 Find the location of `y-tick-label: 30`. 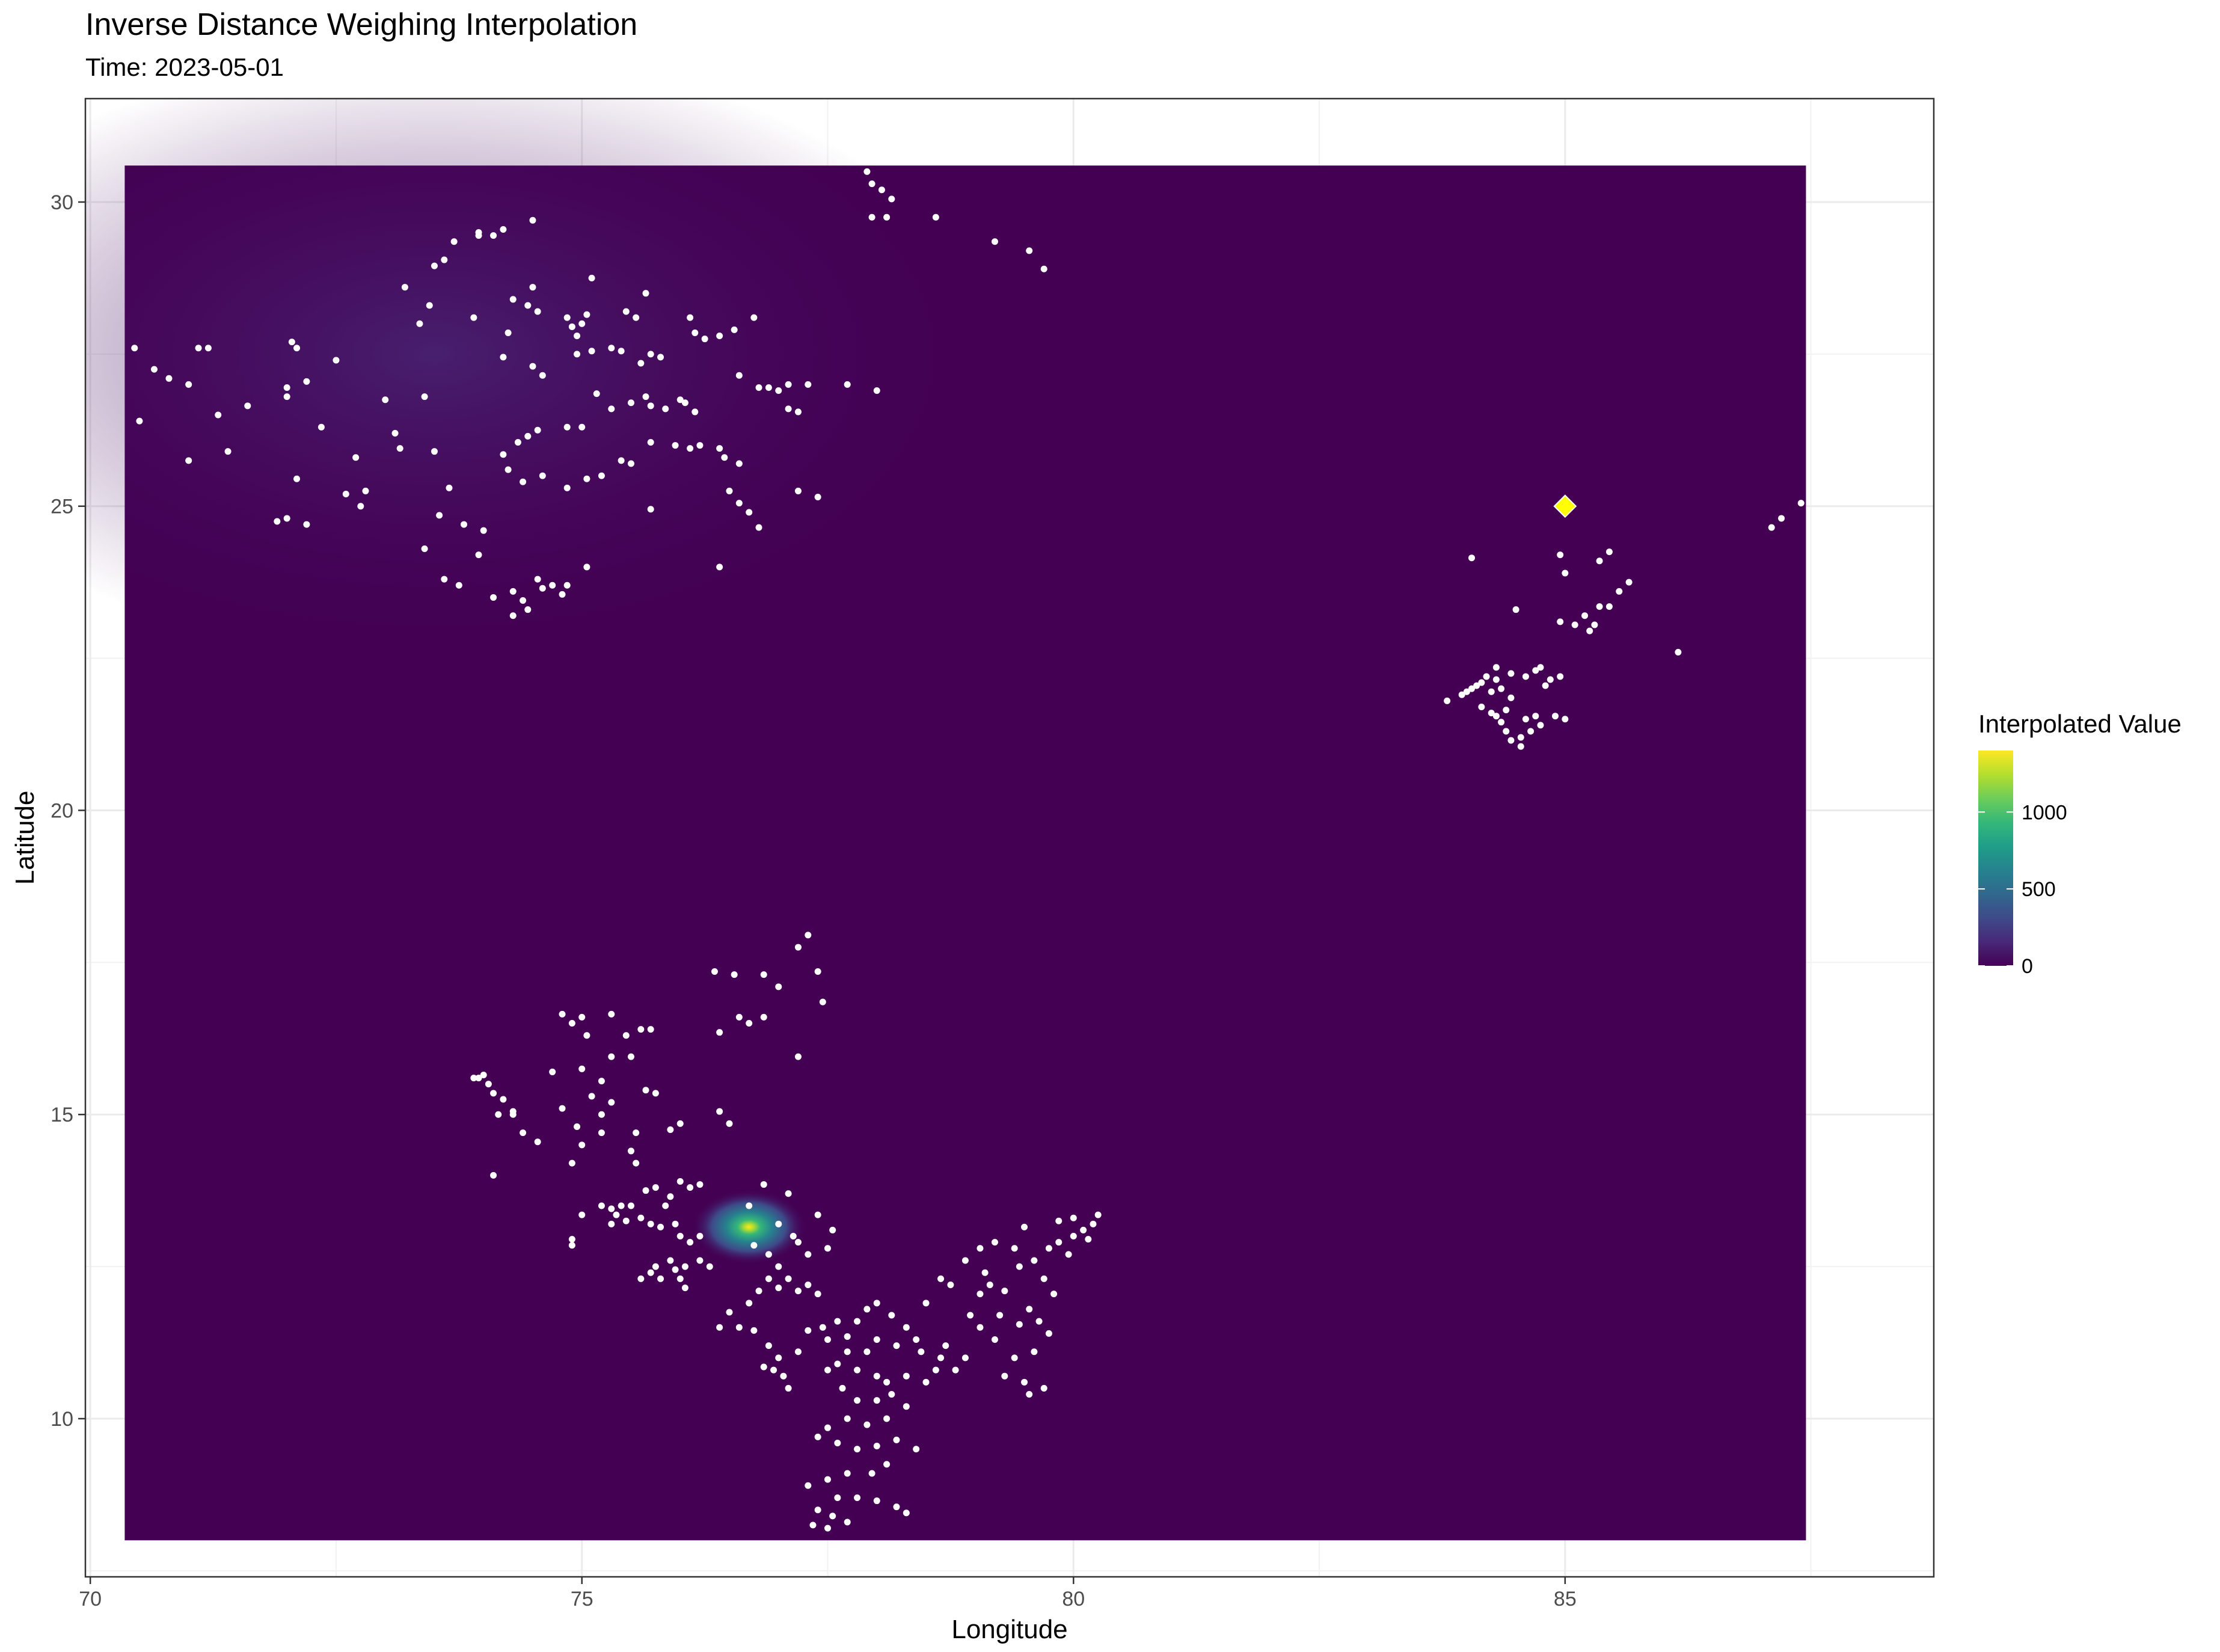

y-tick-label: 30 is located at coordinates (62, 202).